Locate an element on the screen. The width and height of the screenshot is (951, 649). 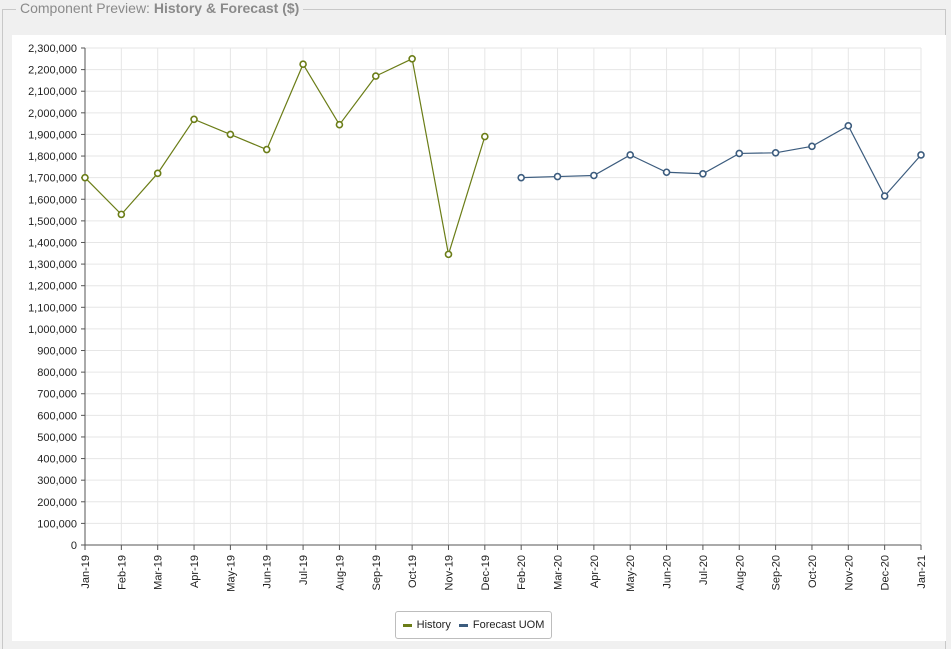
legend-swatch-forecast is located at coordinates (463, 625).